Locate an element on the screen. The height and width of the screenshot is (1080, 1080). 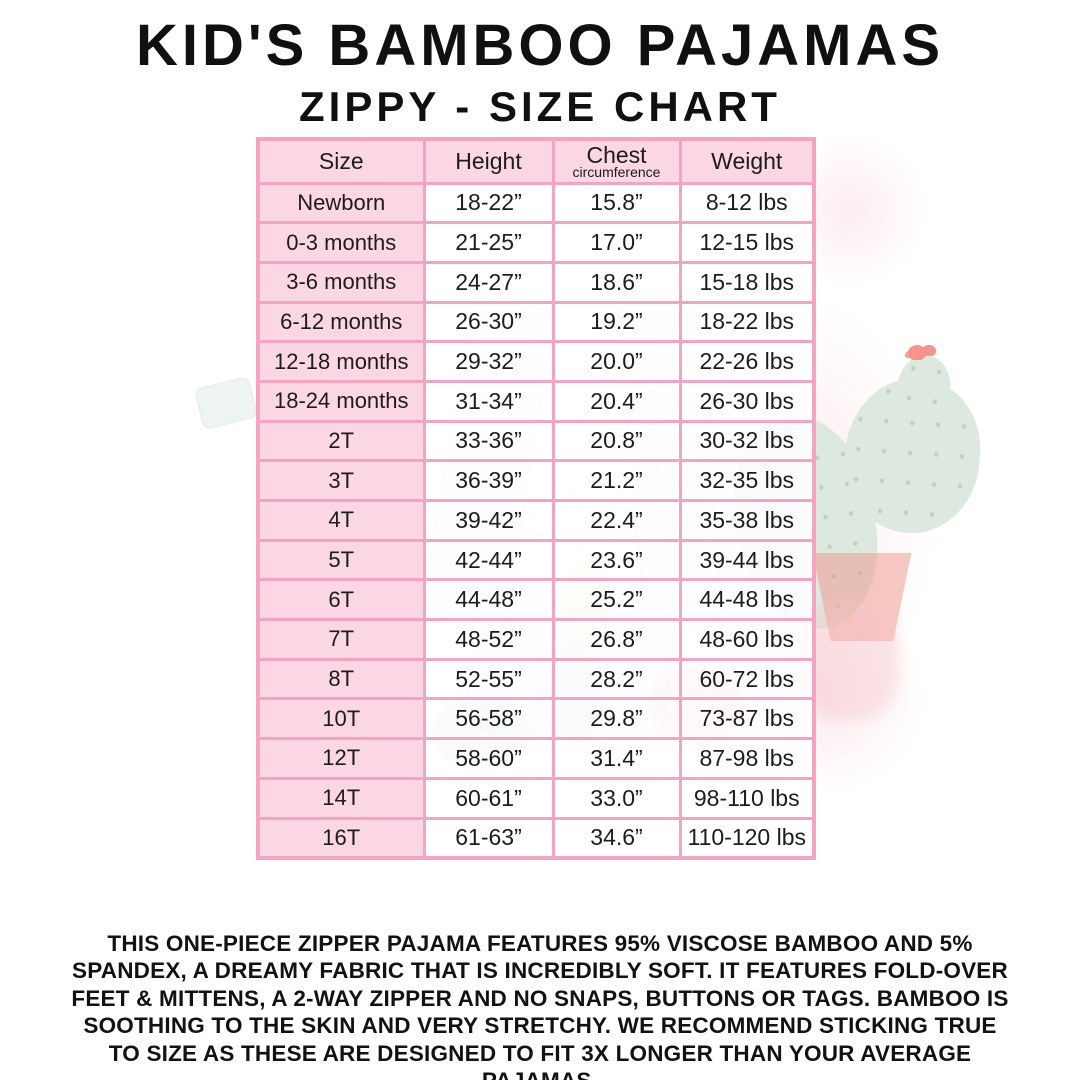
table-row: 14T 60-61” 33.0” 98-110 lbs is located at coordinates (536, 798).